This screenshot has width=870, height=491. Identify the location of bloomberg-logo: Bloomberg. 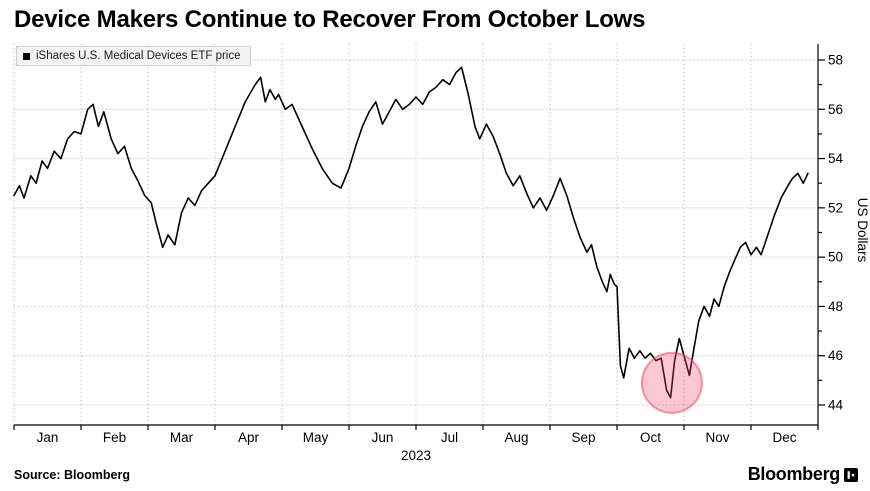
(803, 474).